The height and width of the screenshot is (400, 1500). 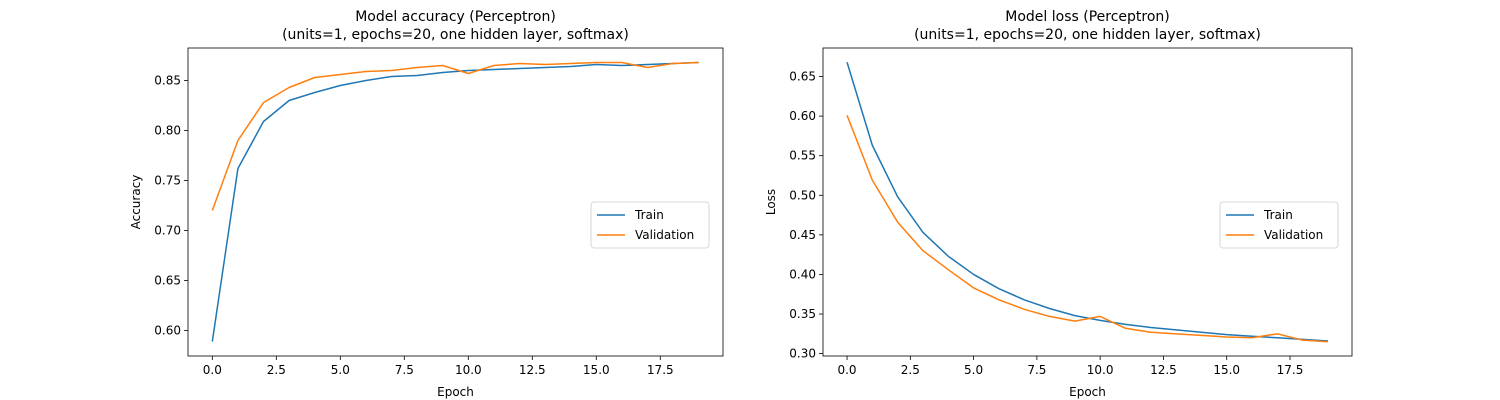 I want to click on accuracy-x-tick-label: 7.5, so click(x=404, y=370).